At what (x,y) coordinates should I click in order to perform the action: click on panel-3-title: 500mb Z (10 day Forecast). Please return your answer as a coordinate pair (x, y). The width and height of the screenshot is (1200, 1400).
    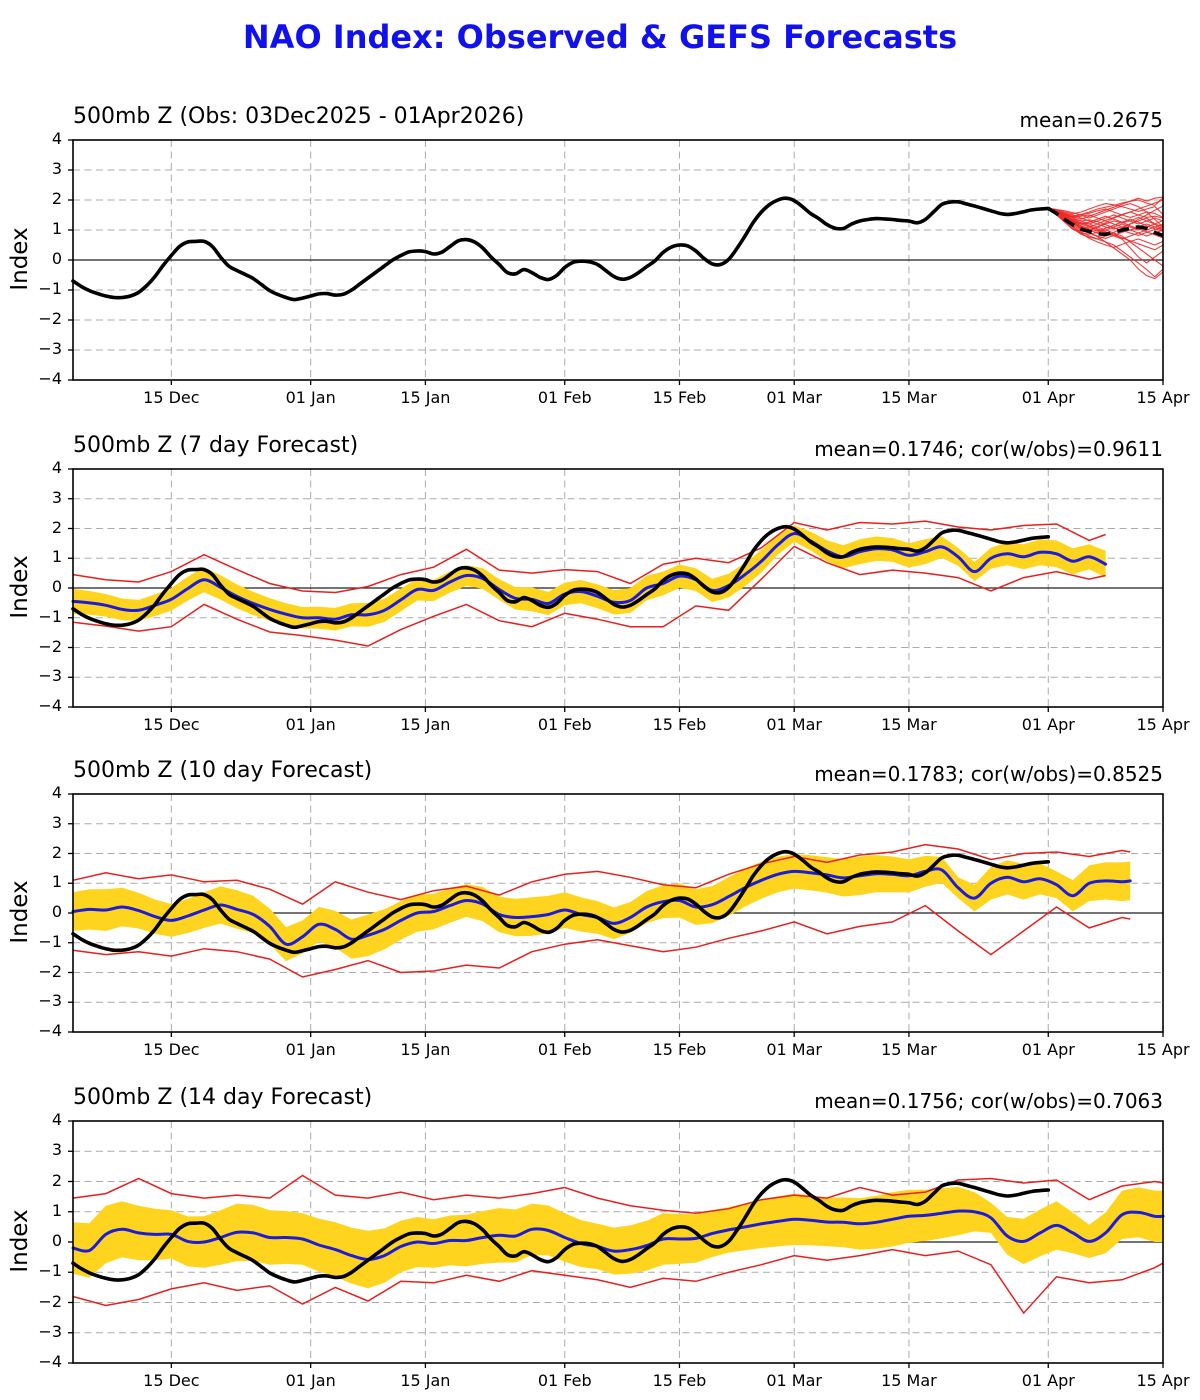
    Looking at the image, I should click on (223, 770).